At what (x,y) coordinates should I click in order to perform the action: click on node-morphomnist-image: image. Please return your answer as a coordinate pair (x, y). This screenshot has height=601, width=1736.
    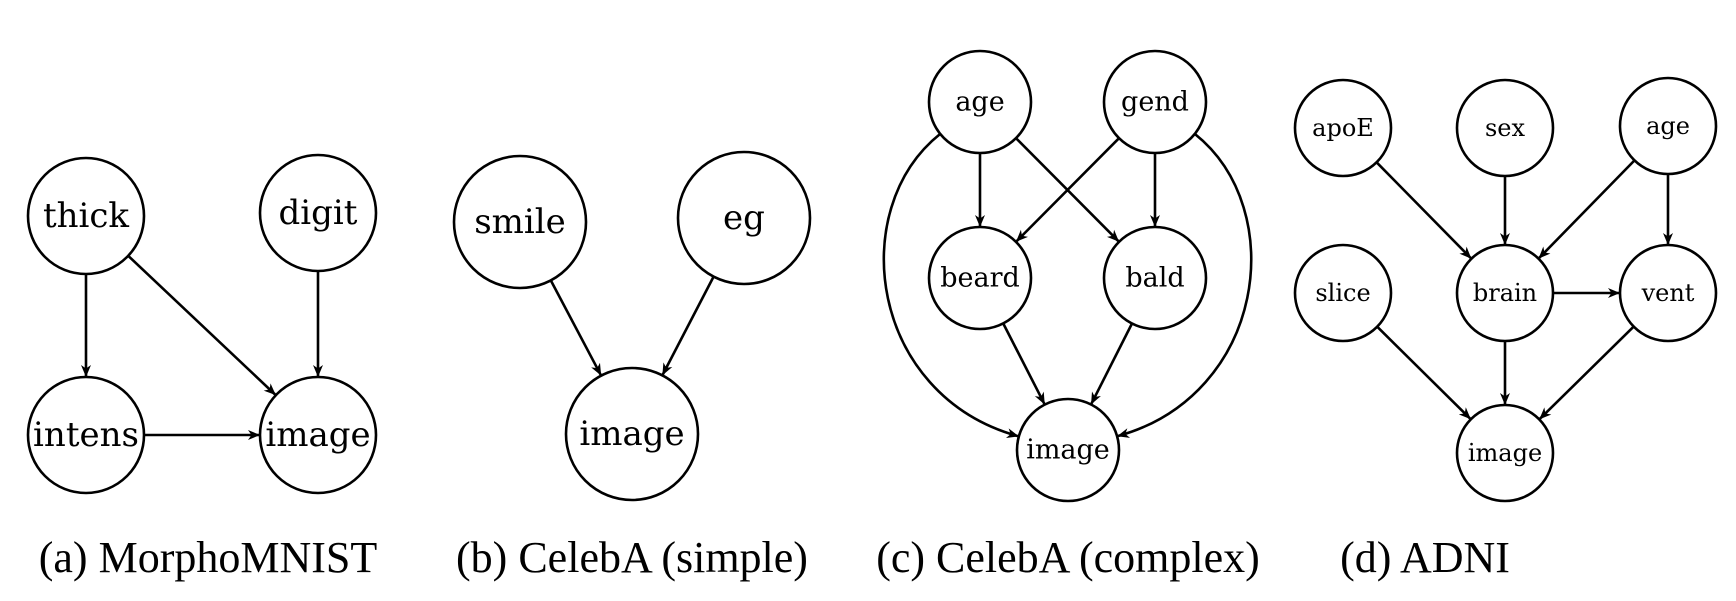
    Looking at the image, I should click on (318, 435).